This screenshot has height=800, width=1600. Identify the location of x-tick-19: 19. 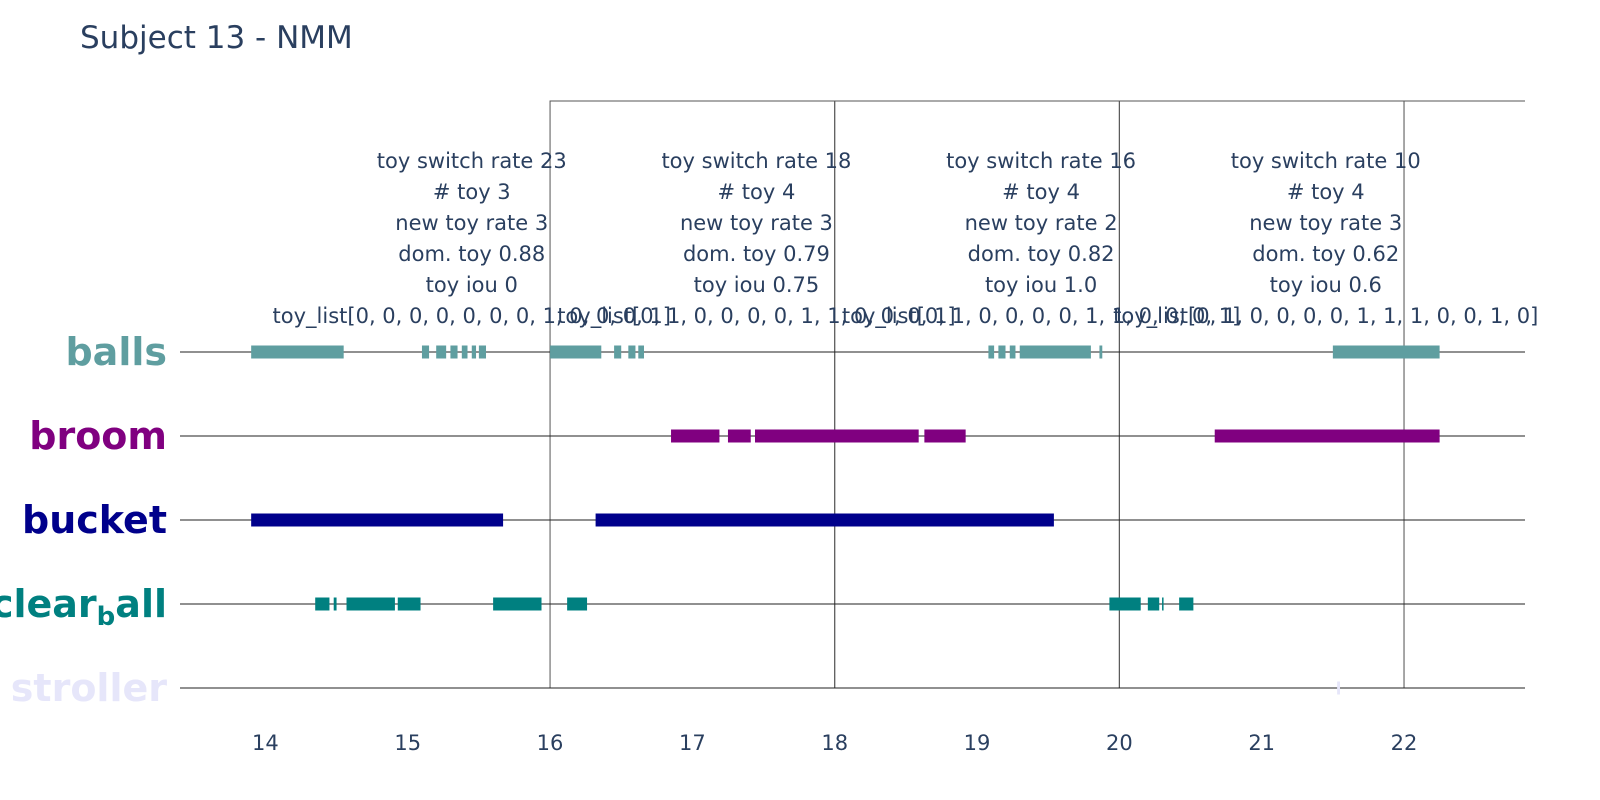
(977, 743).